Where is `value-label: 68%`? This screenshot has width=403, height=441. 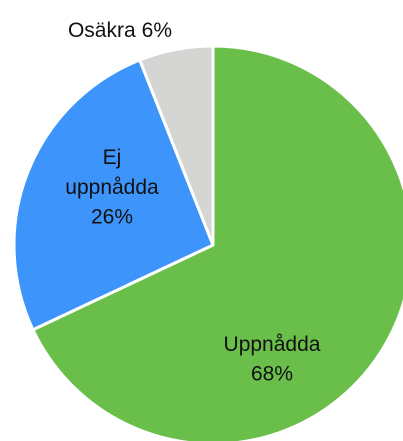 value-label: 68% is located at coordinates (272, 374).